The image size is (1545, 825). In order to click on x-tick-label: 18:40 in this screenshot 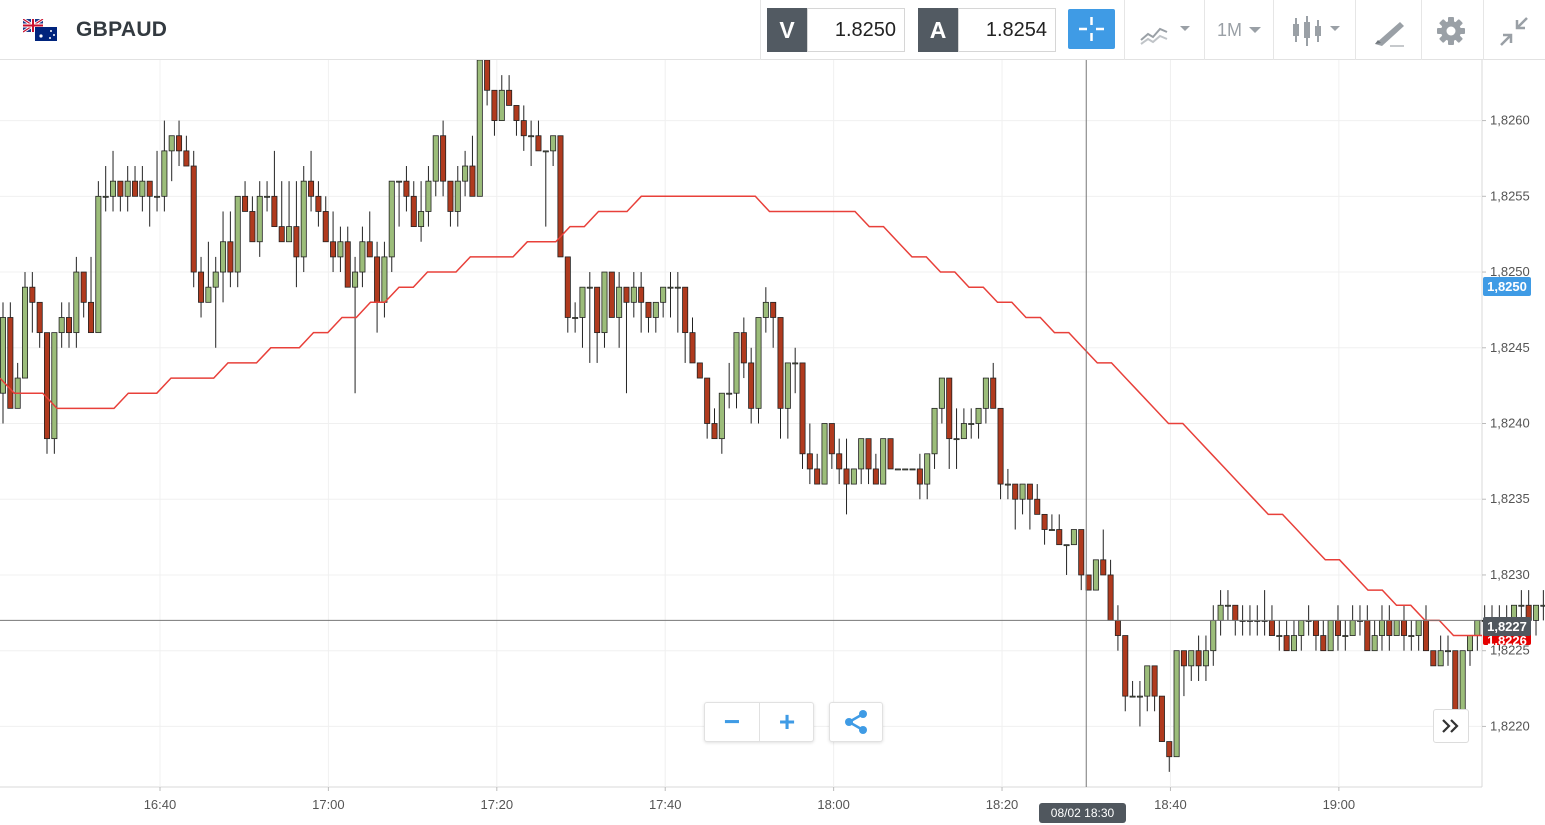, I will do `click(1170, 804)`.